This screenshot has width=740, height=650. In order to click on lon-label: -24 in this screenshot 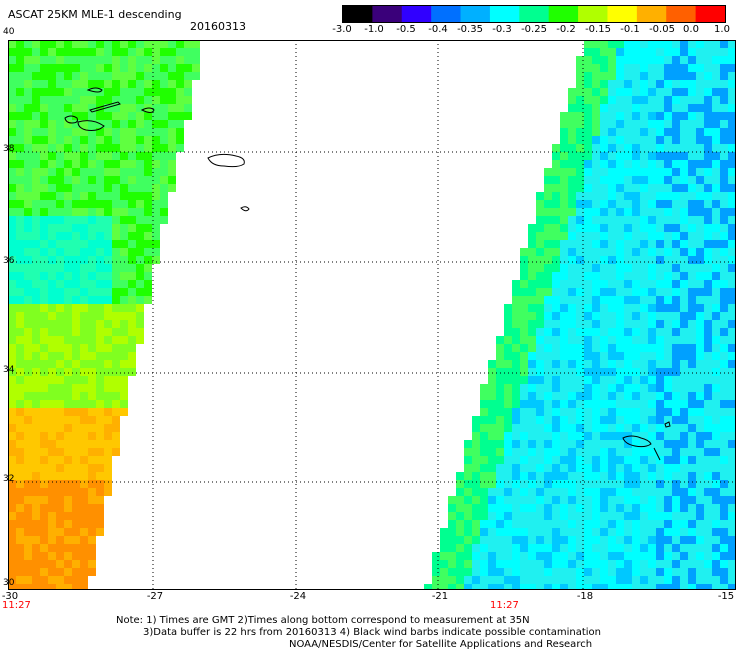, I will do `click(298, 596)`.